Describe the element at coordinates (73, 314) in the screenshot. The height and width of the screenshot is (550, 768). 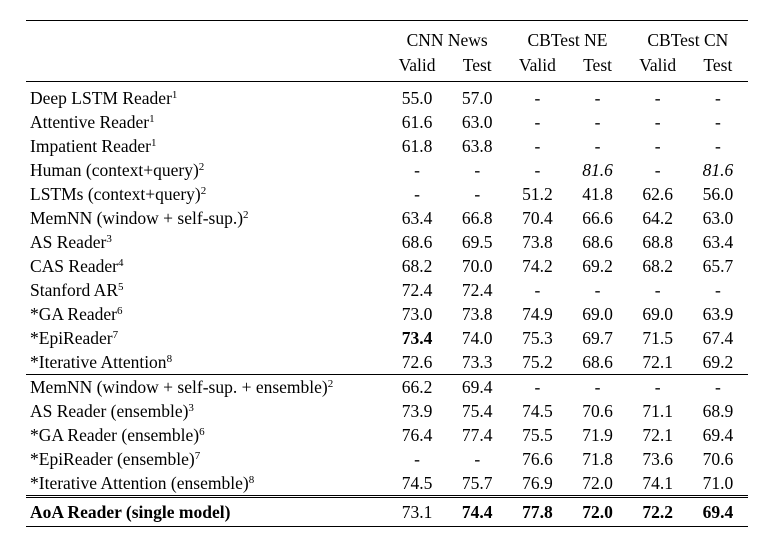
I see `model-name: *GA Reader` at that location.